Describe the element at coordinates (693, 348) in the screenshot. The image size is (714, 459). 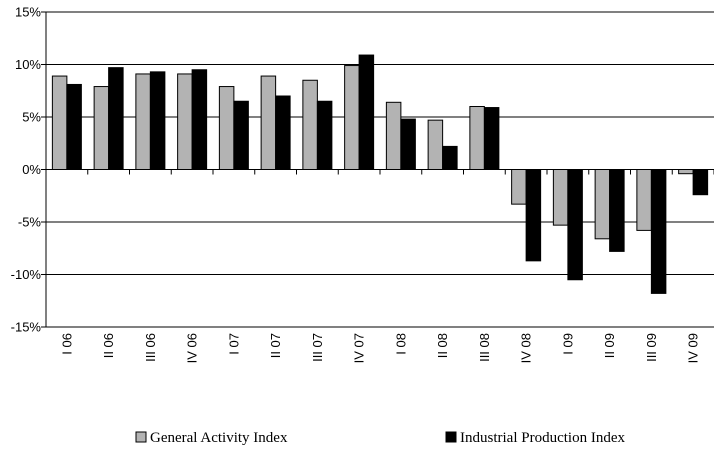
I see `x-tick-label: IV 09` at that location.